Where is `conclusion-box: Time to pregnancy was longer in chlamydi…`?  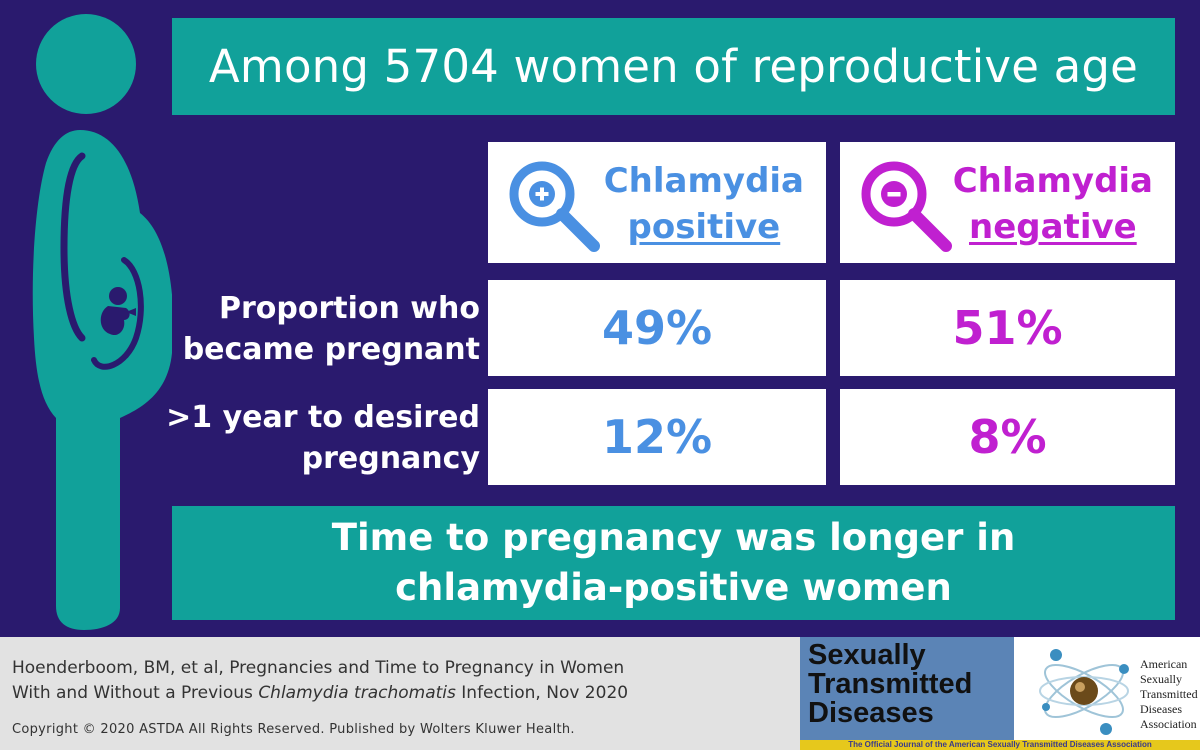 conclusion-box: Time to pregnancy was longer in chlamydi… is located at coordinates (673, 563).